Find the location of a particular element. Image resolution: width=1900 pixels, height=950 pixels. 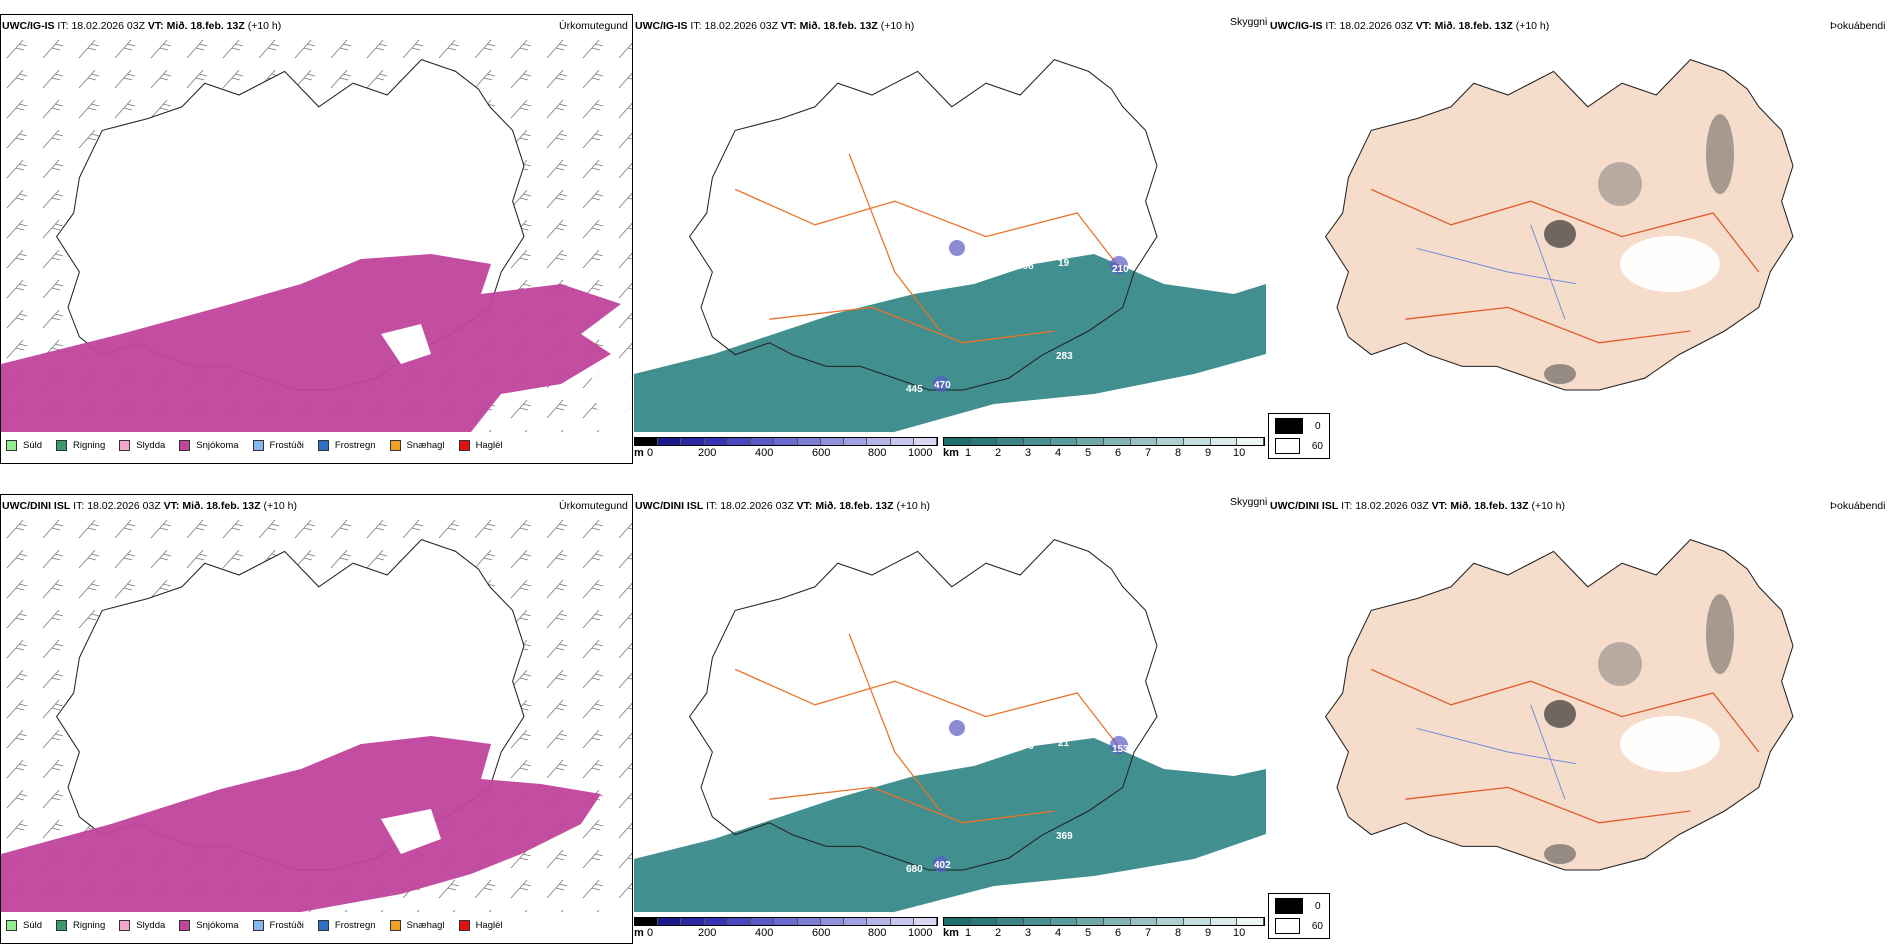

elevation-label: 283 is located at coordinates (1064, 356).